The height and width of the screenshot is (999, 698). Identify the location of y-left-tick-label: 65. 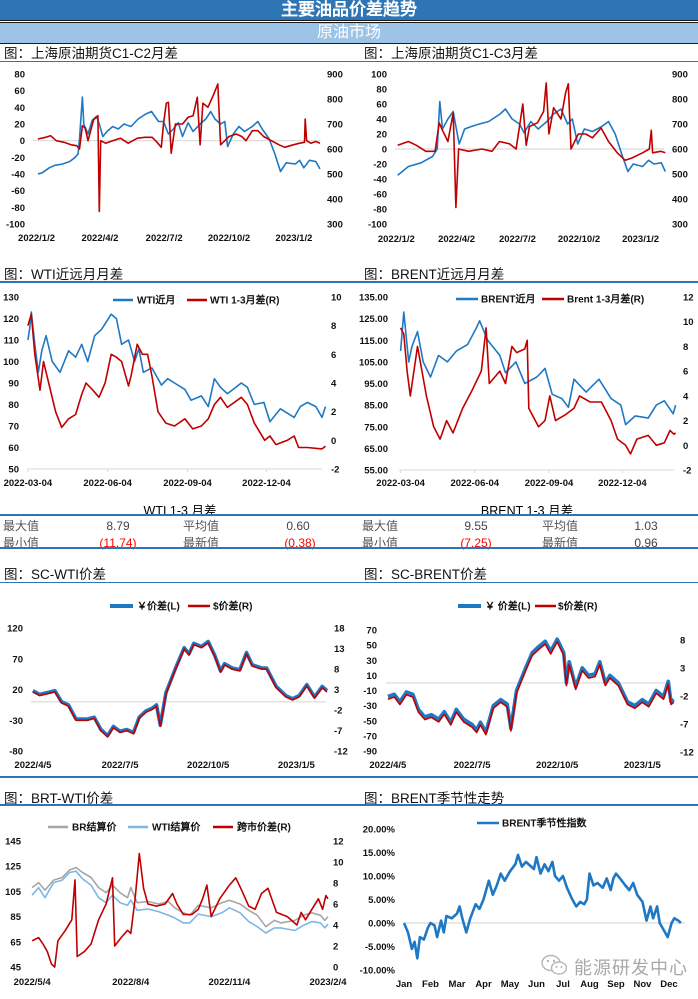
(15, 942).